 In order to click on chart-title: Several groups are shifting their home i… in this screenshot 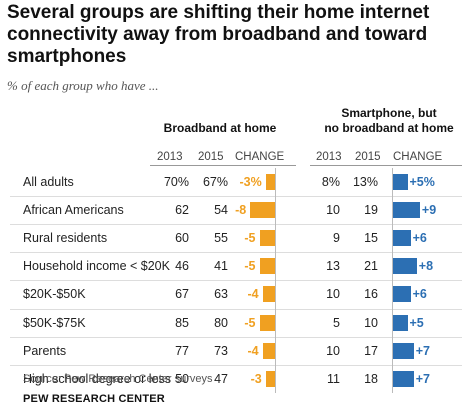, I will do `click(218, 34)`.